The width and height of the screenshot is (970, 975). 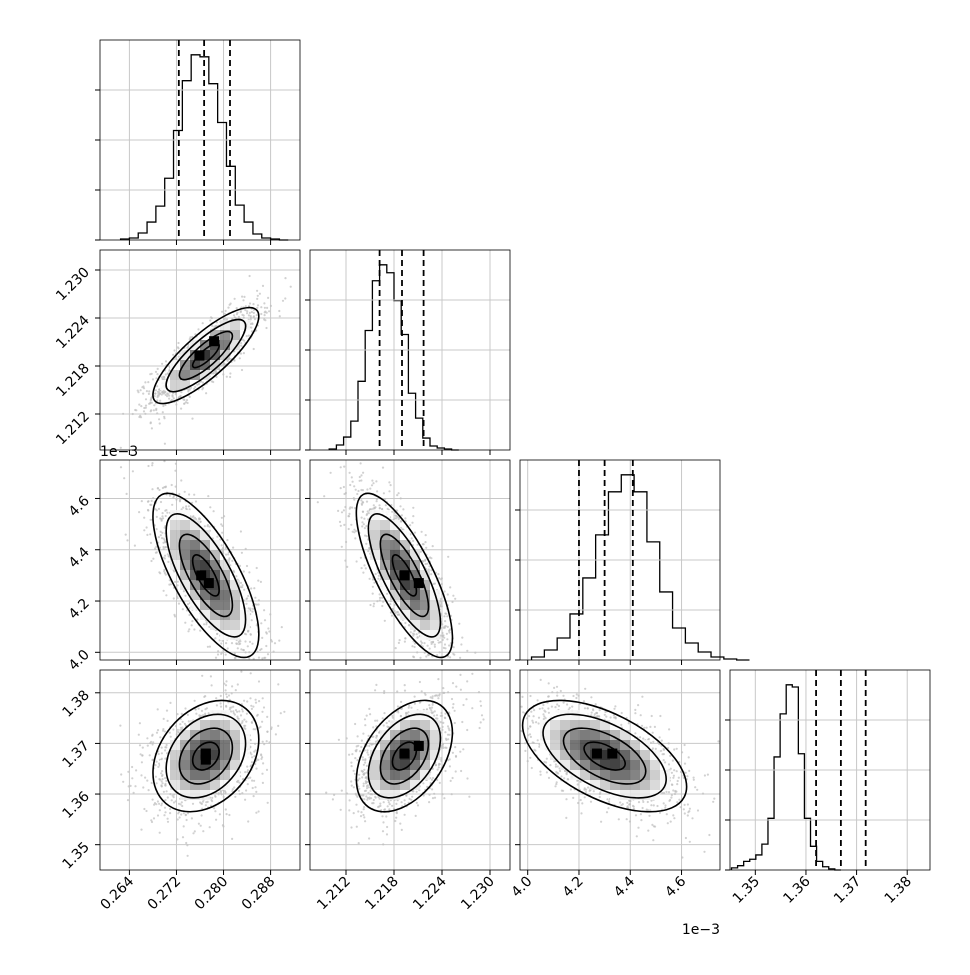 I want to click on histogram-panel: 1.35 1.36 1.37 1.38, so click(x=828, y=788).